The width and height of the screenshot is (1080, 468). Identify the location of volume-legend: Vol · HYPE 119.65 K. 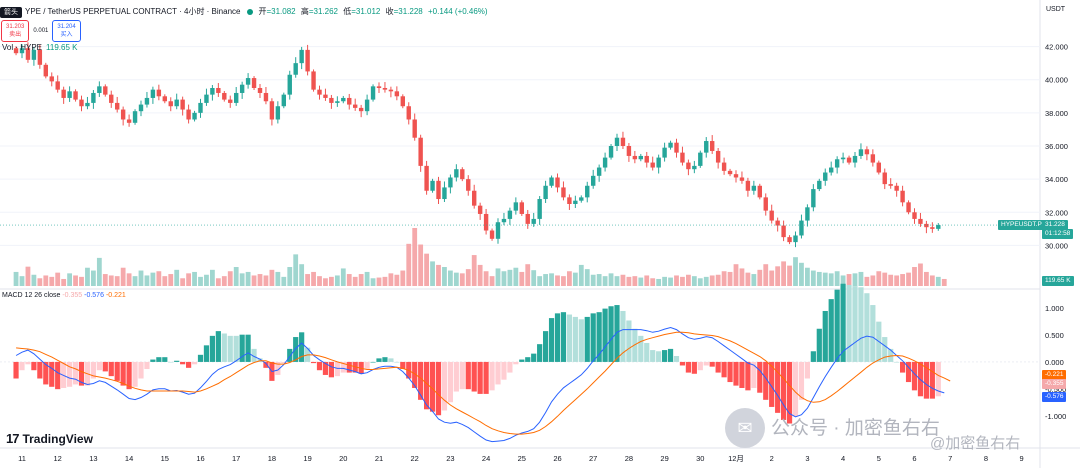
(39, 48).